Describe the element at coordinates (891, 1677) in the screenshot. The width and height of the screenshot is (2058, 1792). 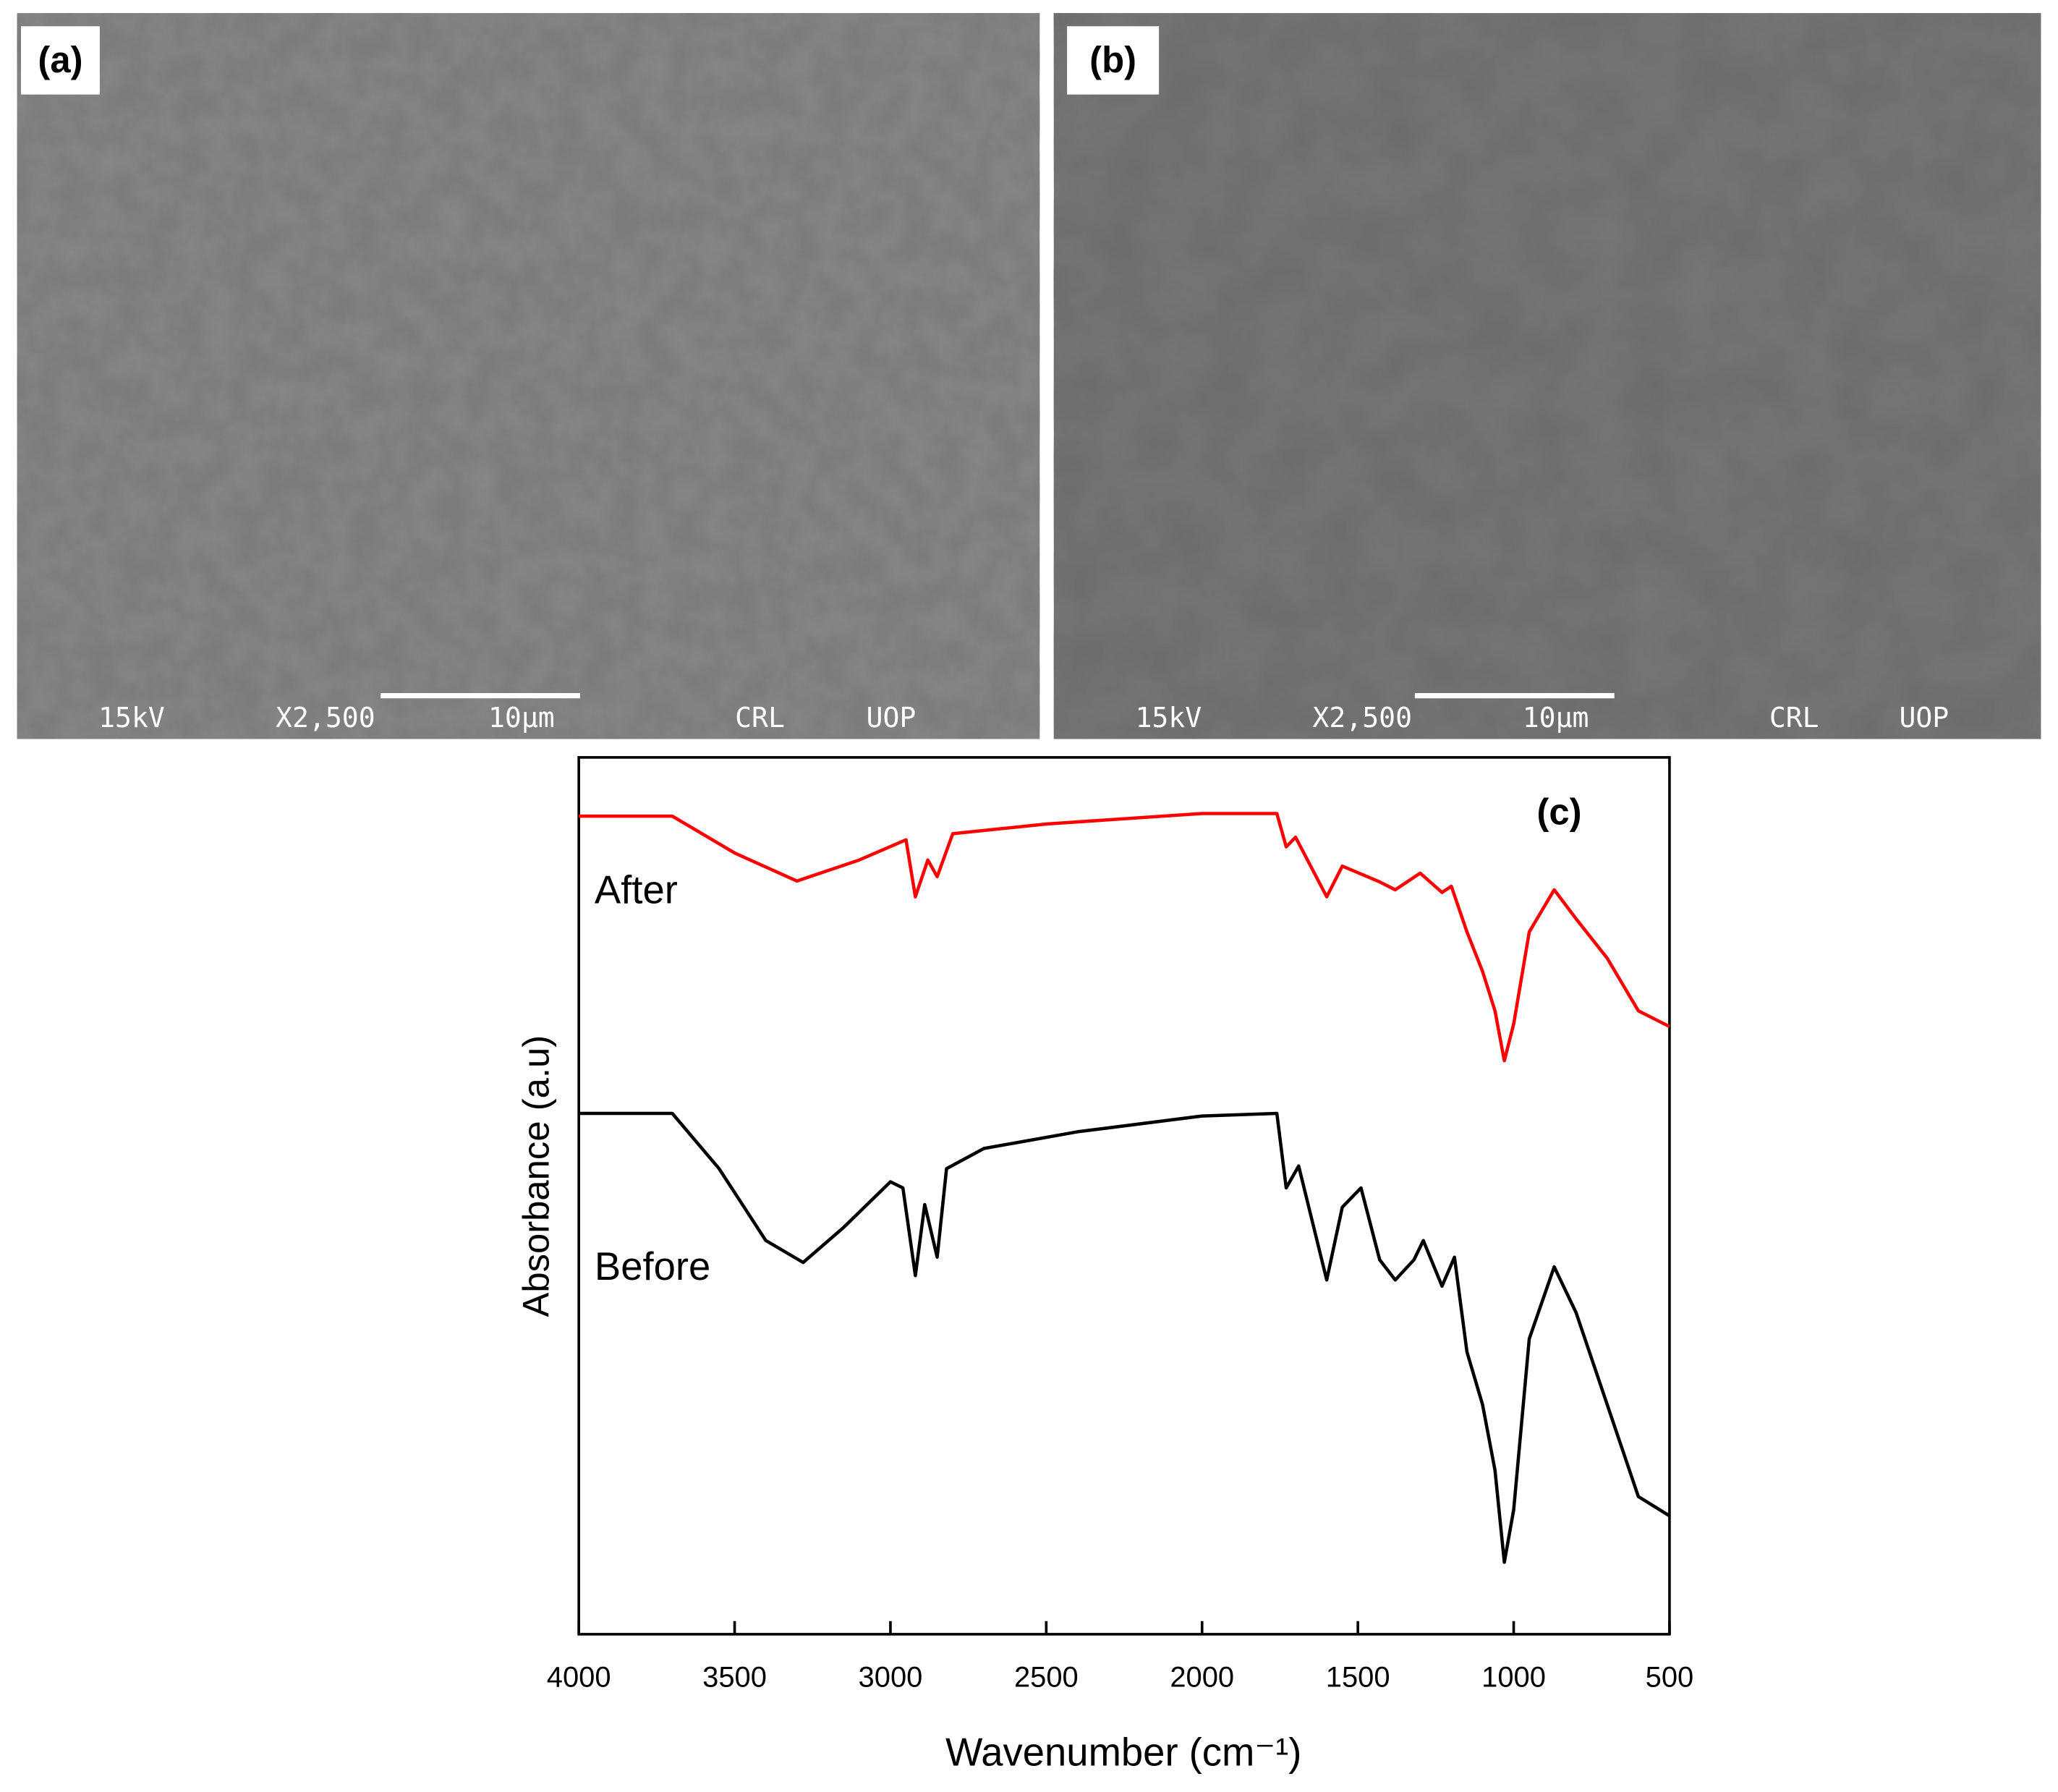
I see `x-tick-label: 3000` at that location.